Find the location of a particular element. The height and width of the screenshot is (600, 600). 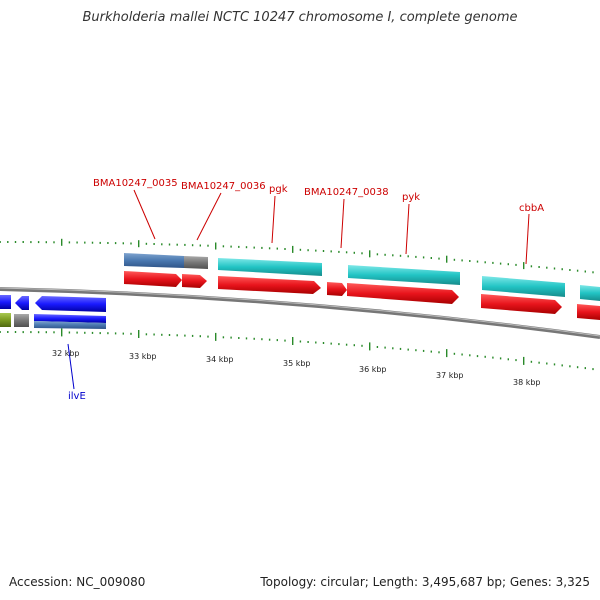

feature-ilvE-steel is located at coordinates (70, 325).